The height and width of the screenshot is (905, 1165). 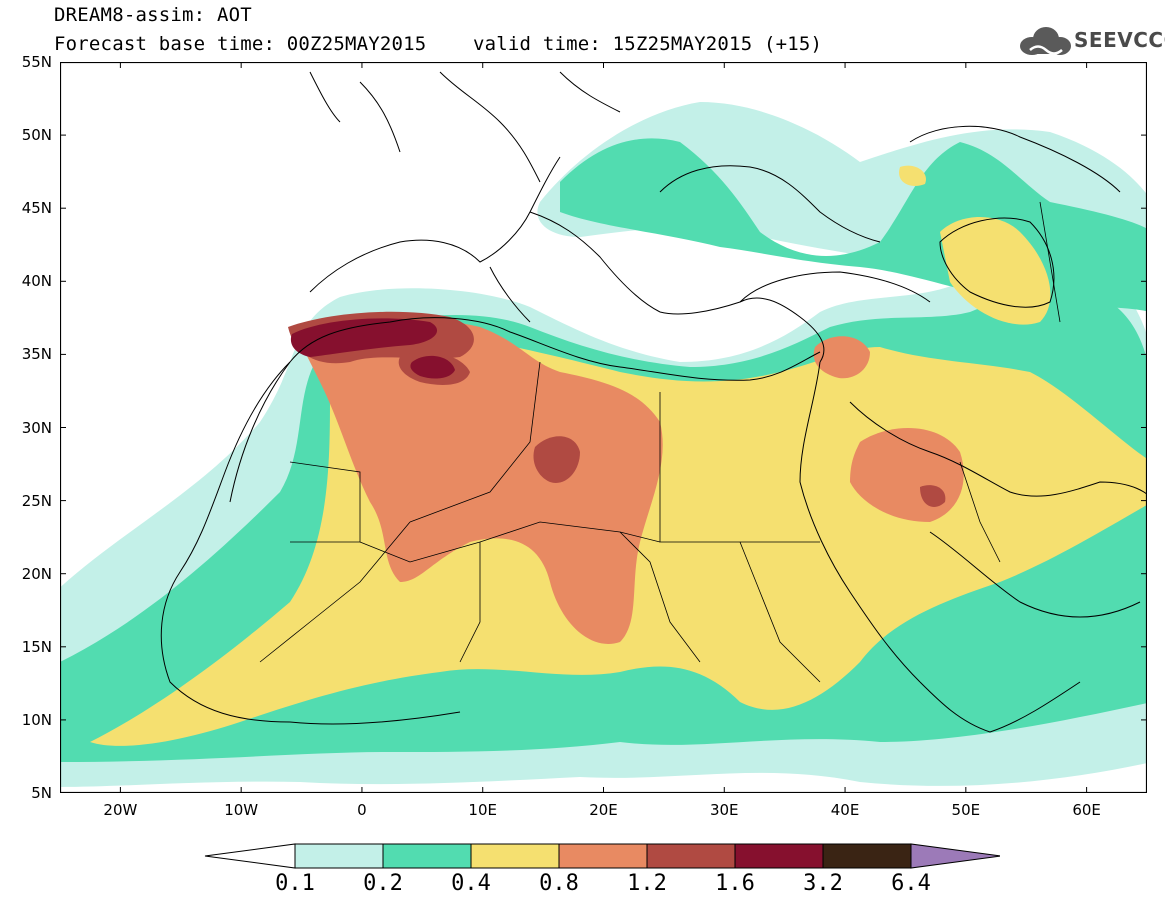 I want to click on lon-label: 30E, so click(x=724, y=810).